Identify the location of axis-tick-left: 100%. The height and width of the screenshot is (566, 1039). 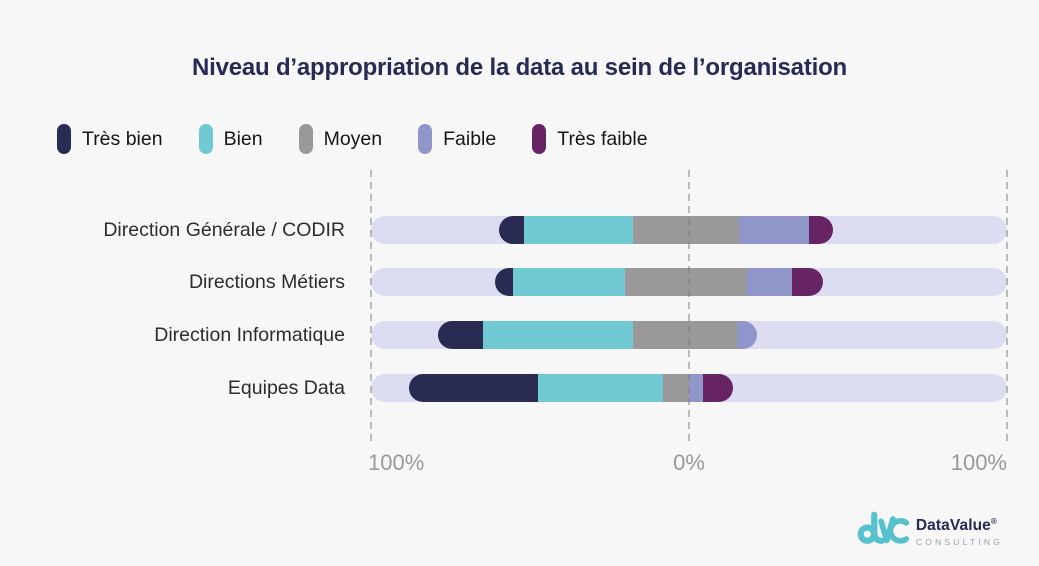
(396, 462).